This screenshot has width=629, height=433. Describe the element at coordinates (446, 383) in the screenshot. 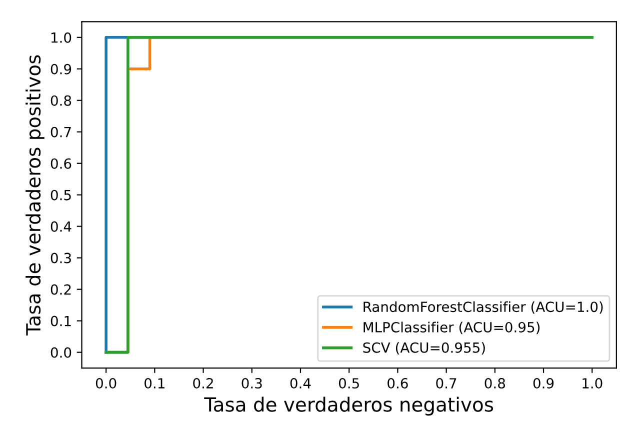

I see `x-tick-label: 0.7` at that location.